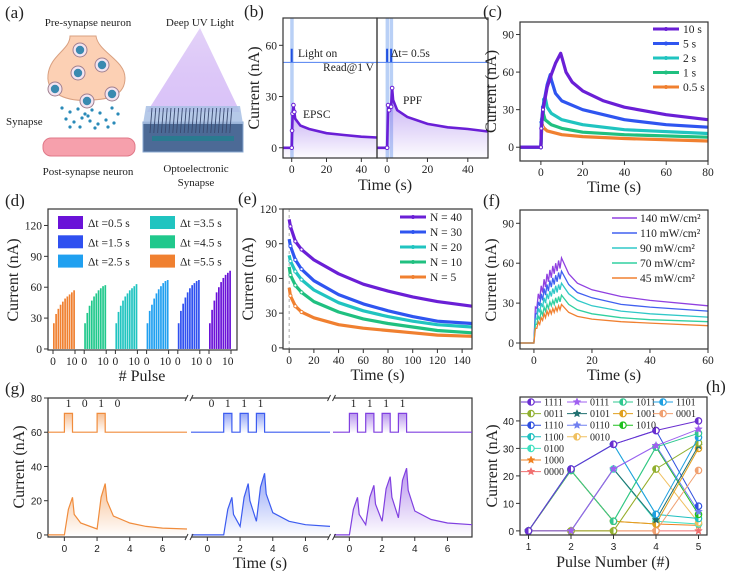  What do you see at coordinates (97, 549) in the screenshot?
I see `x-tick-label: 2` at bounding box center [97, 549].